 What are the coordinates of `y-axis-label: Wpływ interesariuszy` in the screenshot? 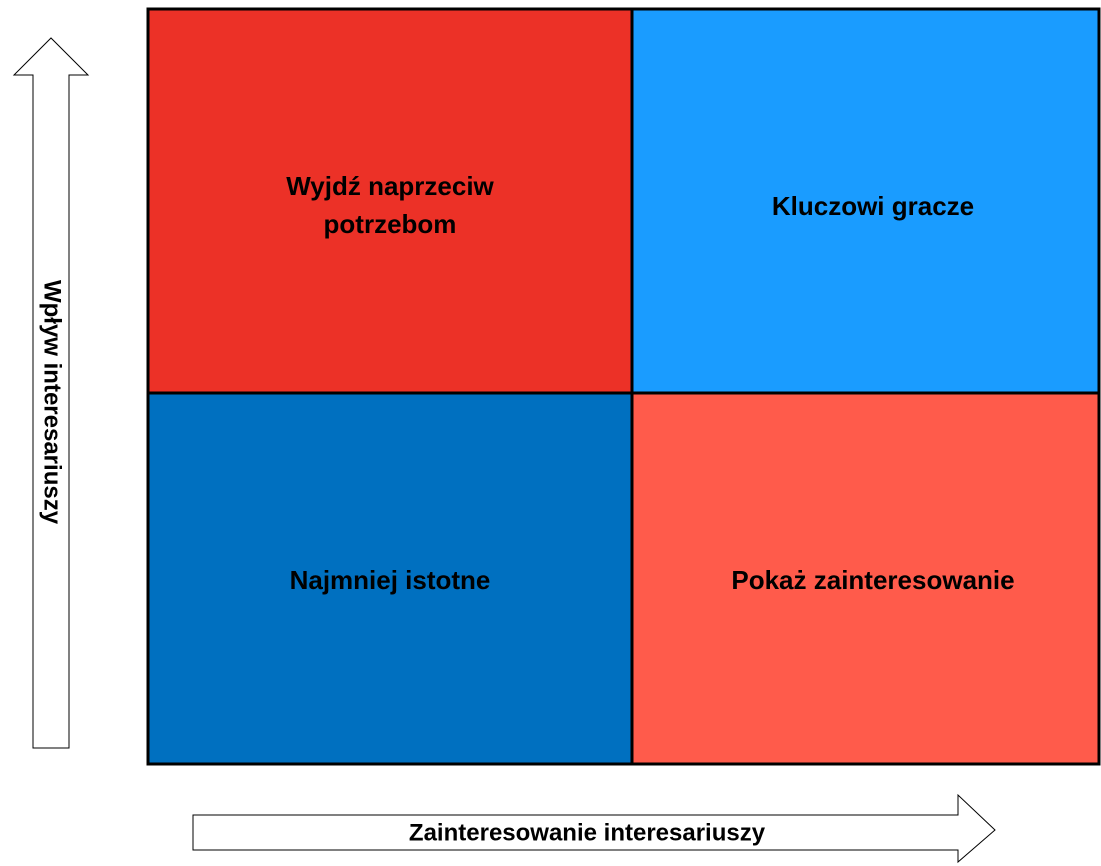 It's located at (52, 402).